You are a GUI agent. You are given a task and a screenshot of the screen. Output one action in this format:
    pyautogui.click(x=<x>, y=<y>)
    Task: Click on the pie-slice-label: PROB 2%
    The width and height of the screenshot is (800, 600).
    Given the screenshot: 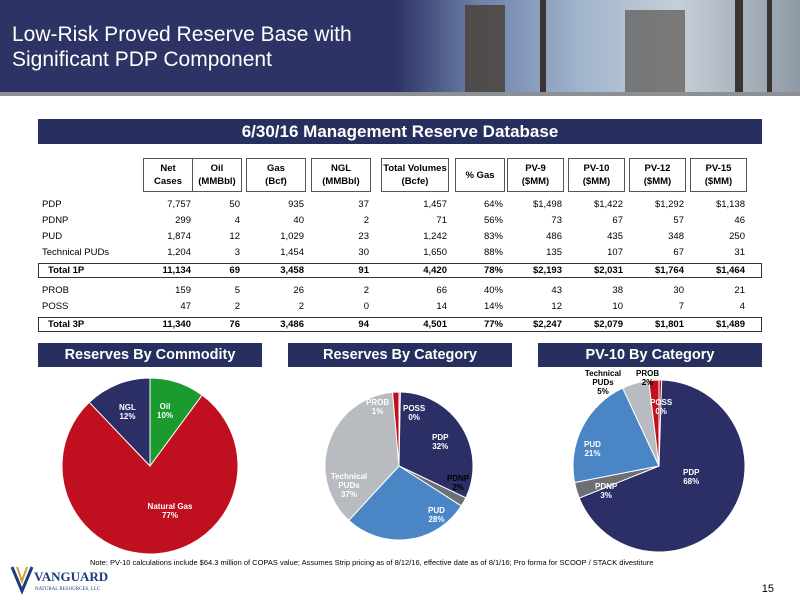 What is the action you would take?
    pyautogui.click(x=648, y=378)
    